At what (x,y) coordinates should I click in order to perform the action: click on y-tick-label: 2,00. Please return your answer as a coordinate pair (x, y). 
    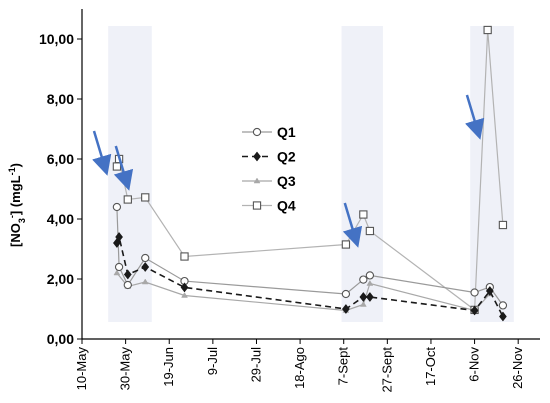
    Looking at the image, I should click on (60, 279).